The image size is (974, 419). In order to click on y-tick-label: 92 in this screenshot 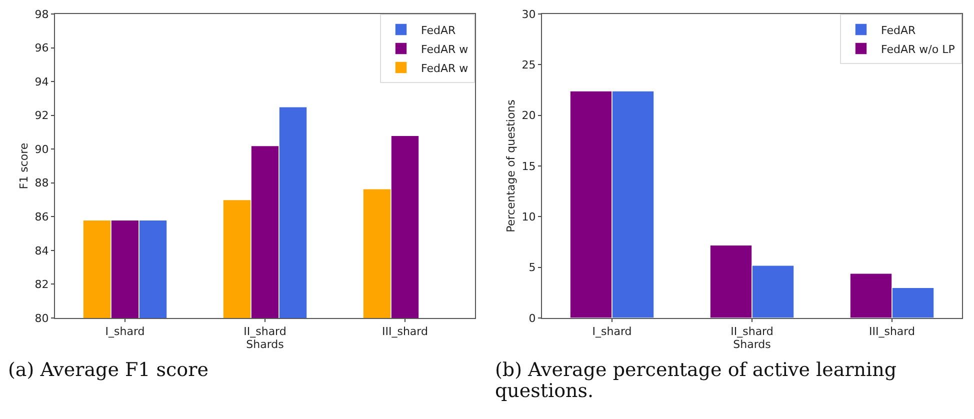, I will do `click(41, 115)`.